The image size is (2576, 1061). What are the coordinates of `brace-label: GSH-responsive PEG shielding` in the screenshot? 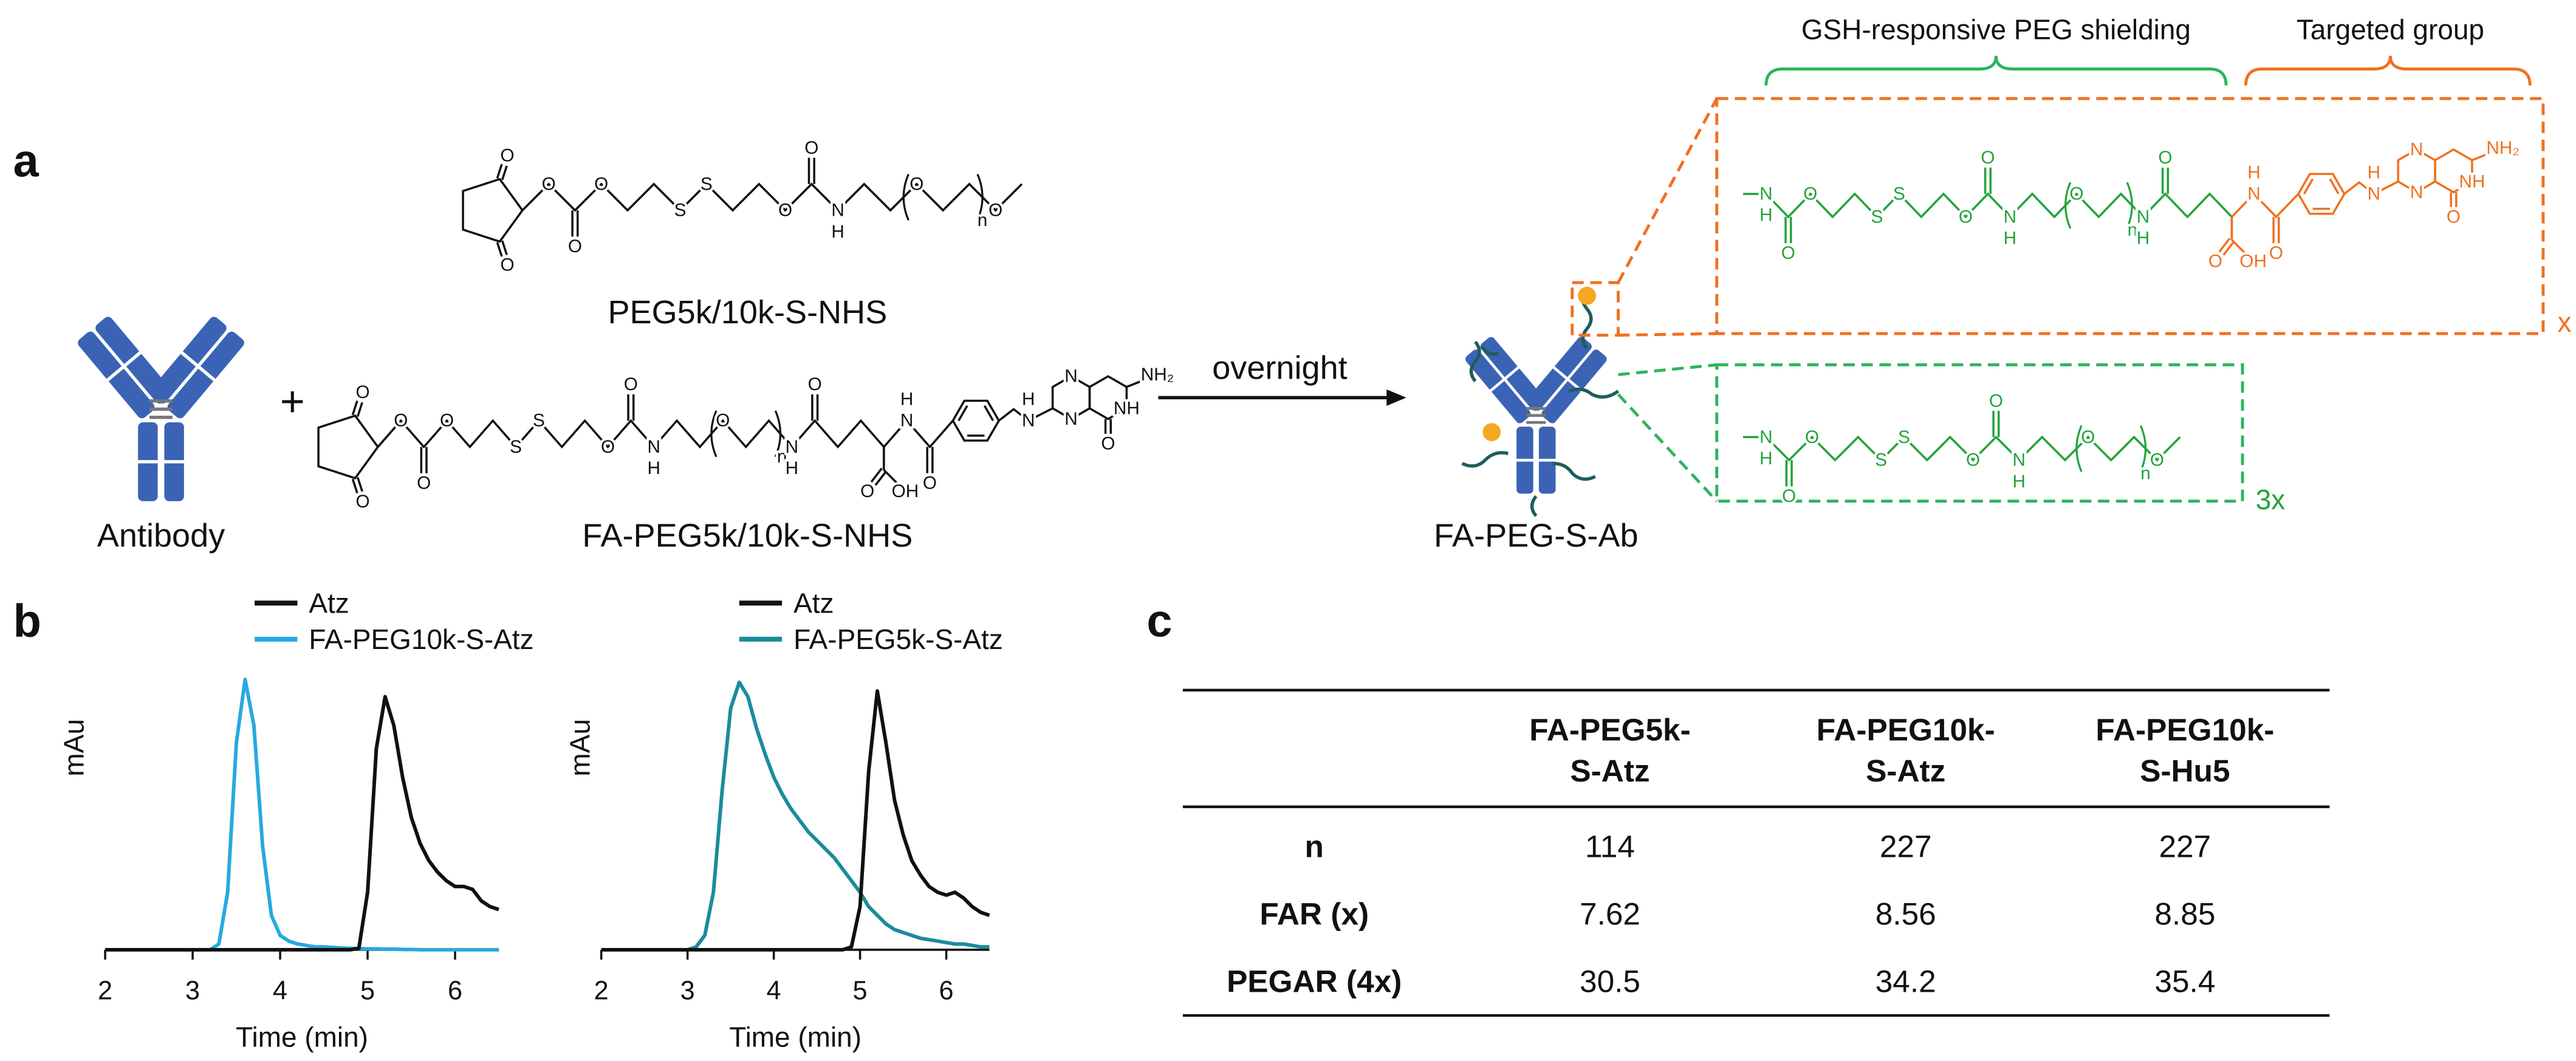 It's located at (1996, 30).